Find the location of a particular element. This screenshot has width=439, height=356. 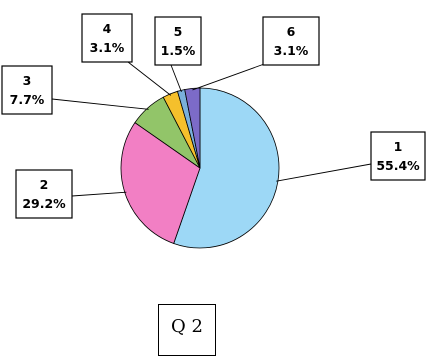

slice-label-1: 1 55.4% is located at coordinates (398, 156).